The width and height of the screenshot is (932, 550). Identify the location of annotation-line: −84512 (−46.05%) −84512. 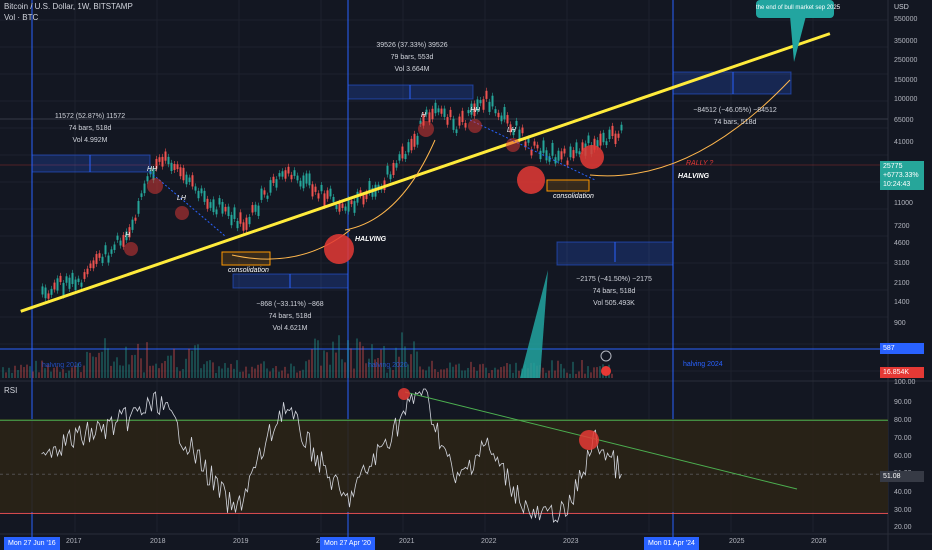
(735, 110).